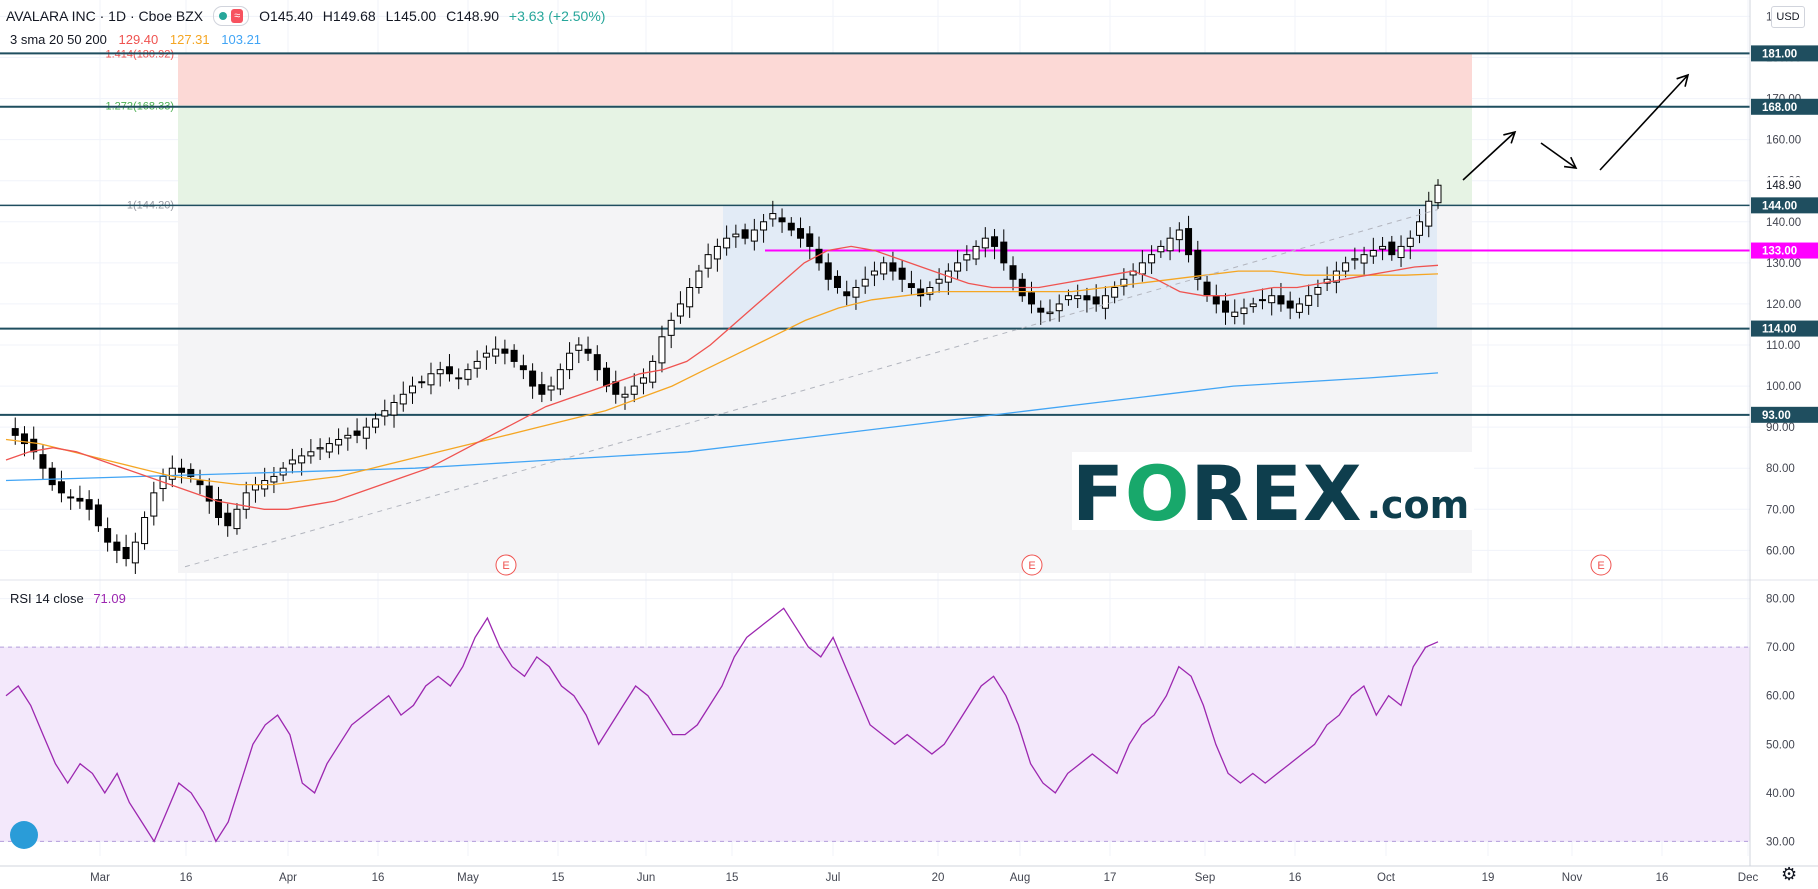 The width and height of the screenshot is (1818, 889). Describe the element at coordinates (1488, 878) in the screenshot. I see `time-axis-tick: 19` at that location.